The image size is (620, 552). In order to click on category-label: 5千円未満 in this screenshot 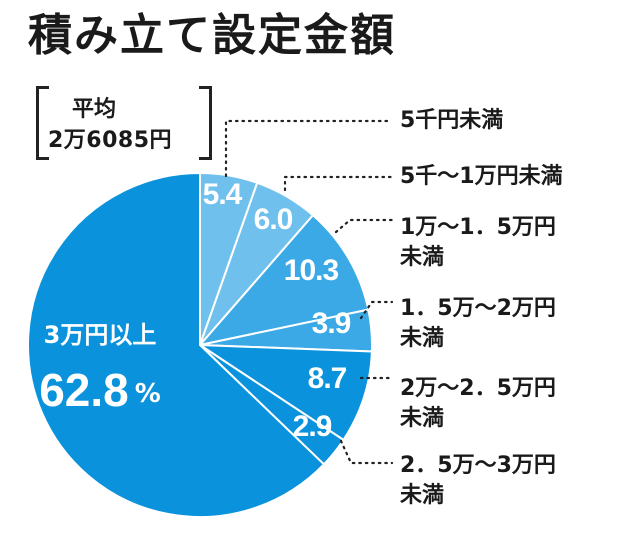, I will do `click(451, 120)`.